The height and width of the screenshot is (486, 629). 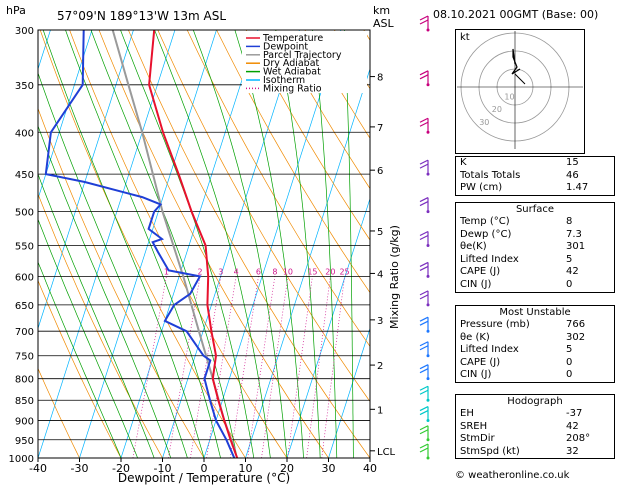 I want to click on k-index-value: 15, so click(x=572, y=162).